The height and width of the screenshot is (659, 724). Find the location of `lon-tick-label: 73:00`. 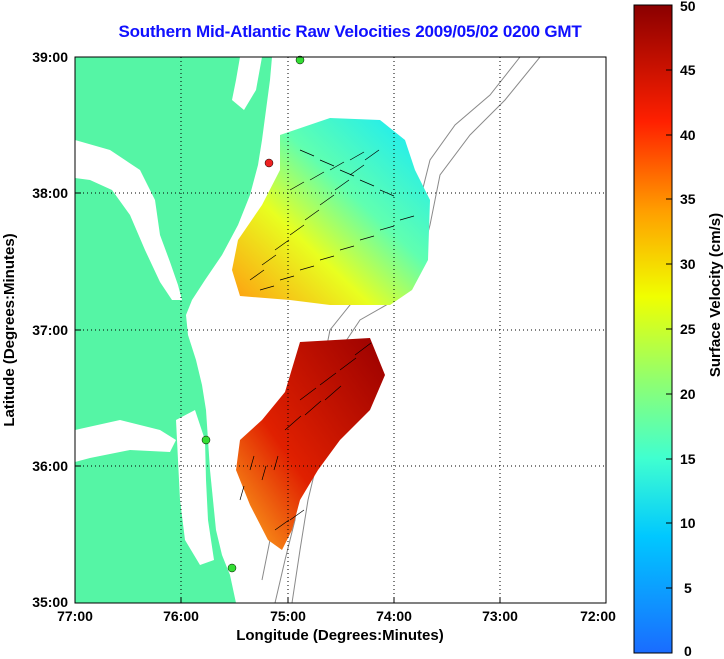

lon-tick-label: 73:00 is located at coordinates (500, 616).